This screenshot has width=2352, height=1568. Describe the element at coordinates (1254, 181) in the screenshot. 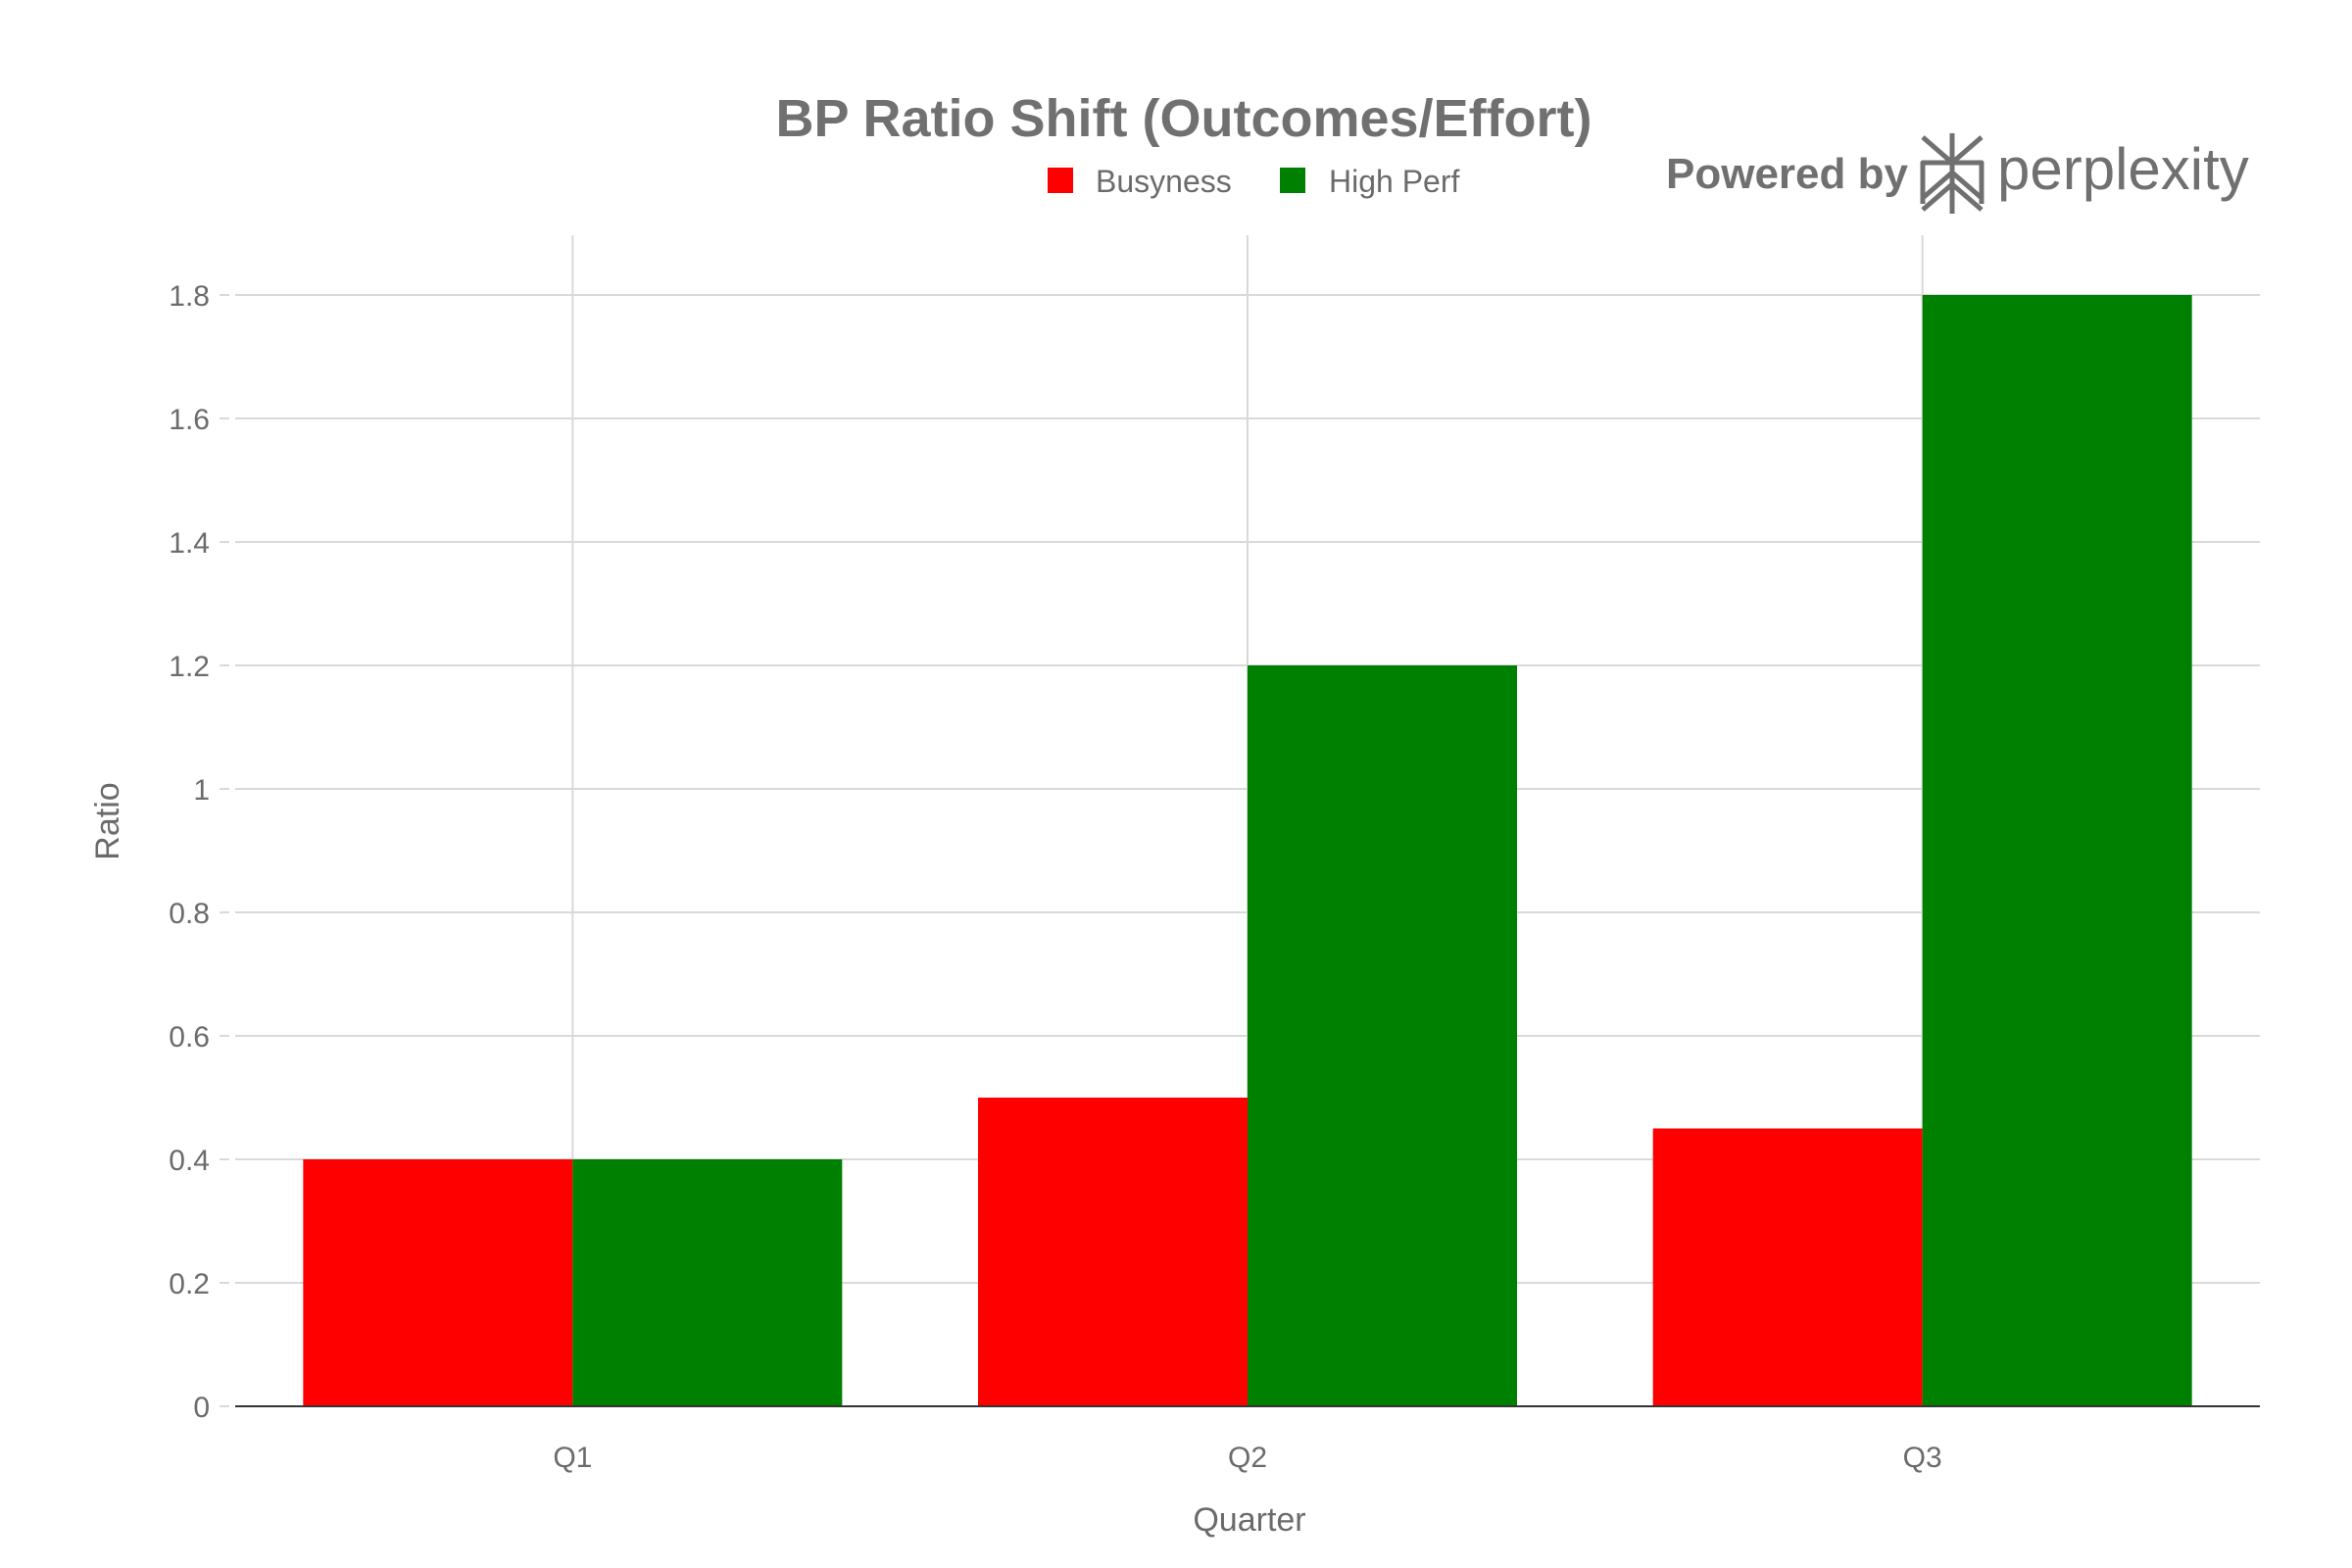

I see `legend: Busyness High Perf` at that location.